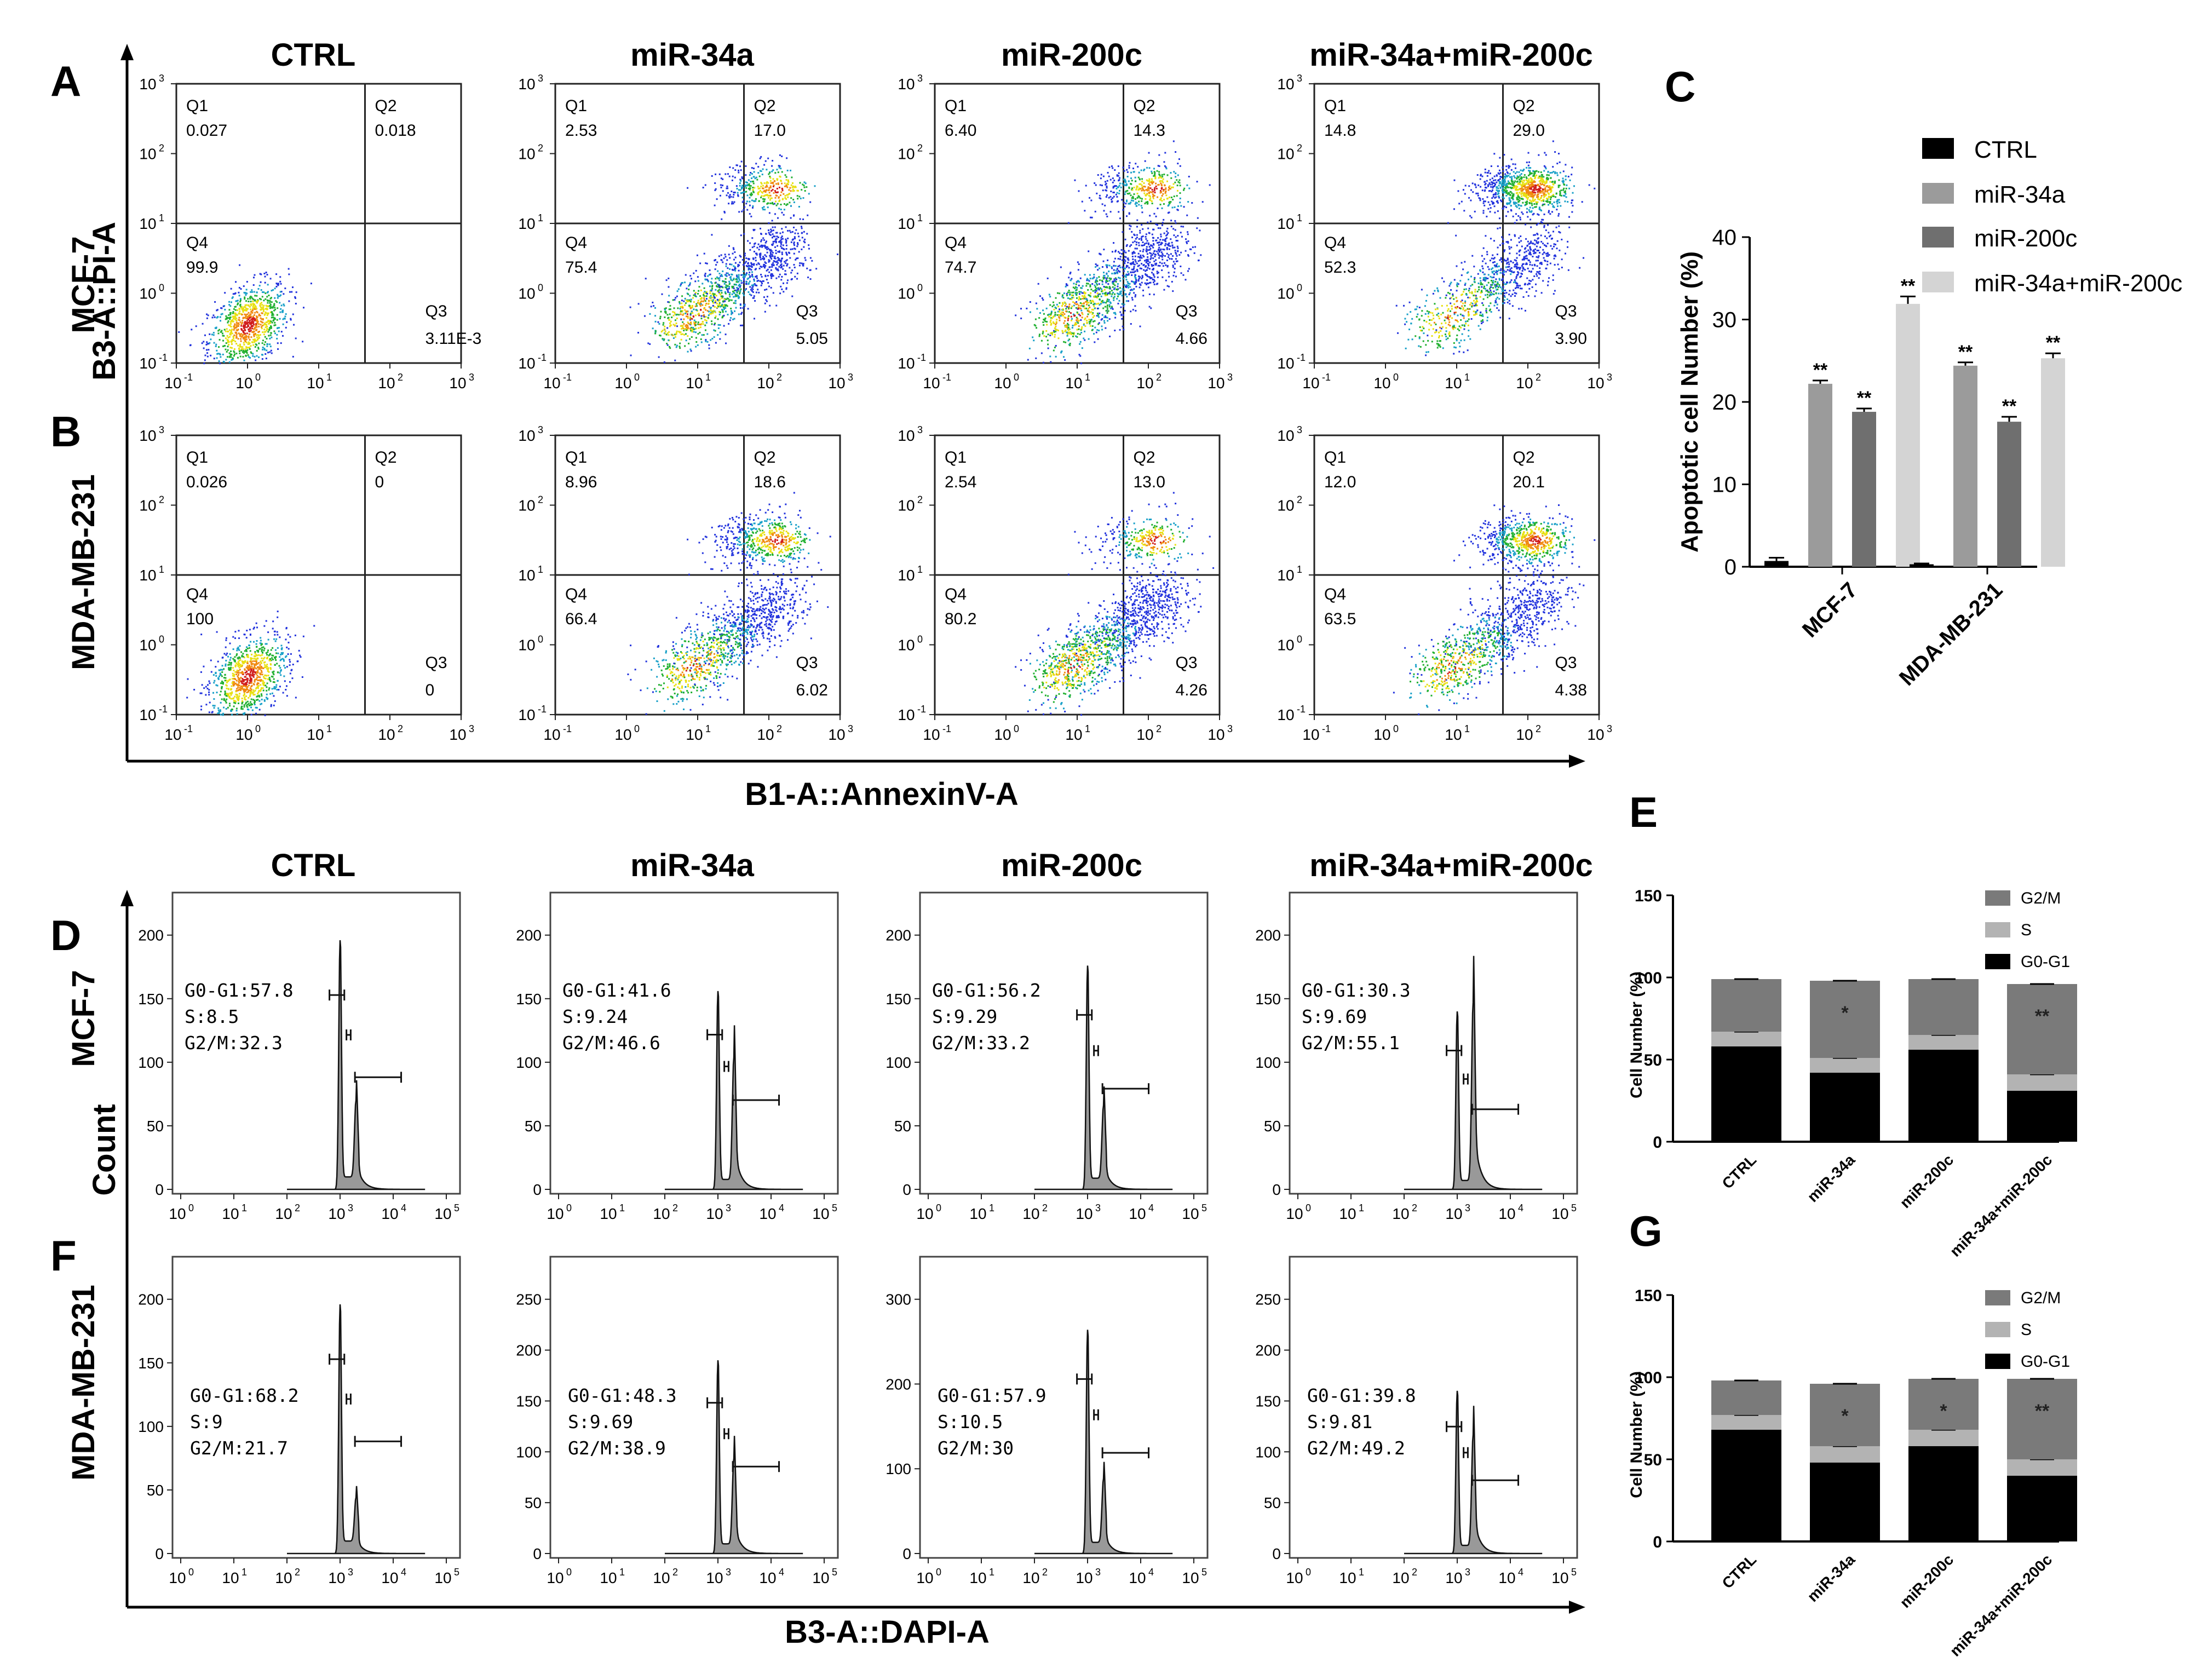  What do you see at coordinates (1230, 377) in the screenshot?
I see `x-tick-exp: 3` at bounding box center [1230, 377].